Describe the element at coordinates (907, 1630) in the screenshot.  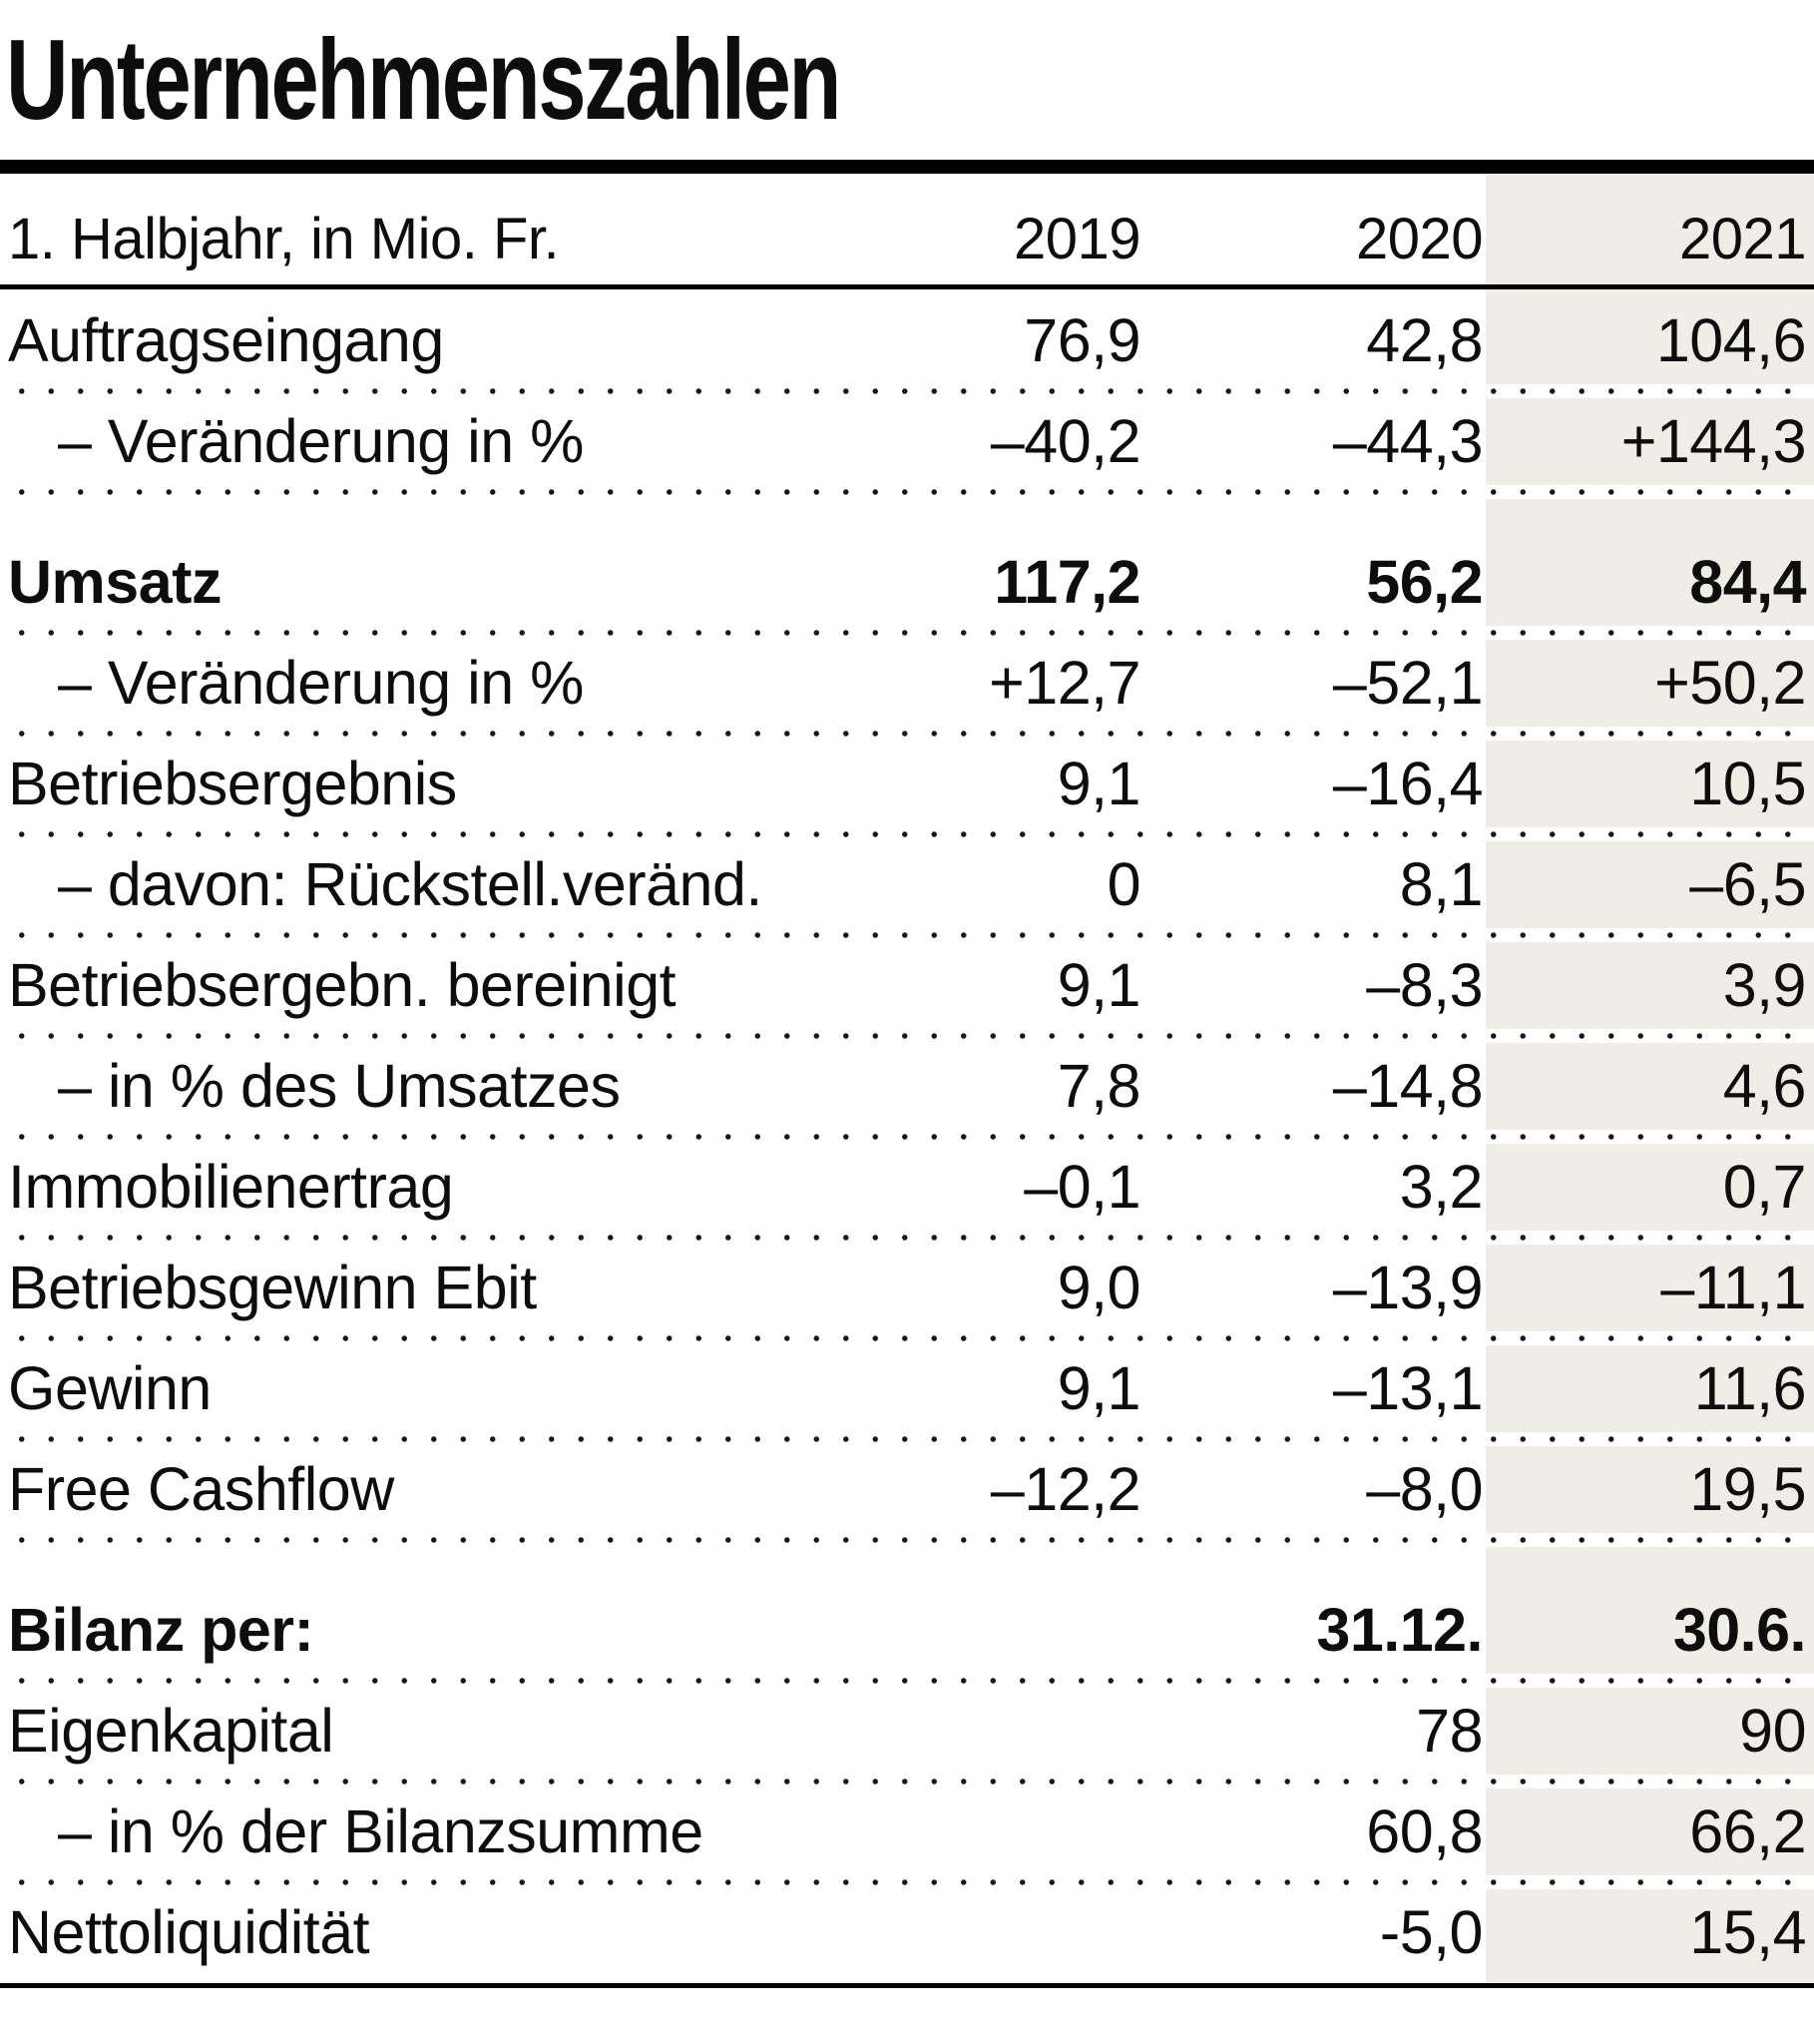
I see `table-row: Bilanz per: 31.12. 30.6.` at that location.